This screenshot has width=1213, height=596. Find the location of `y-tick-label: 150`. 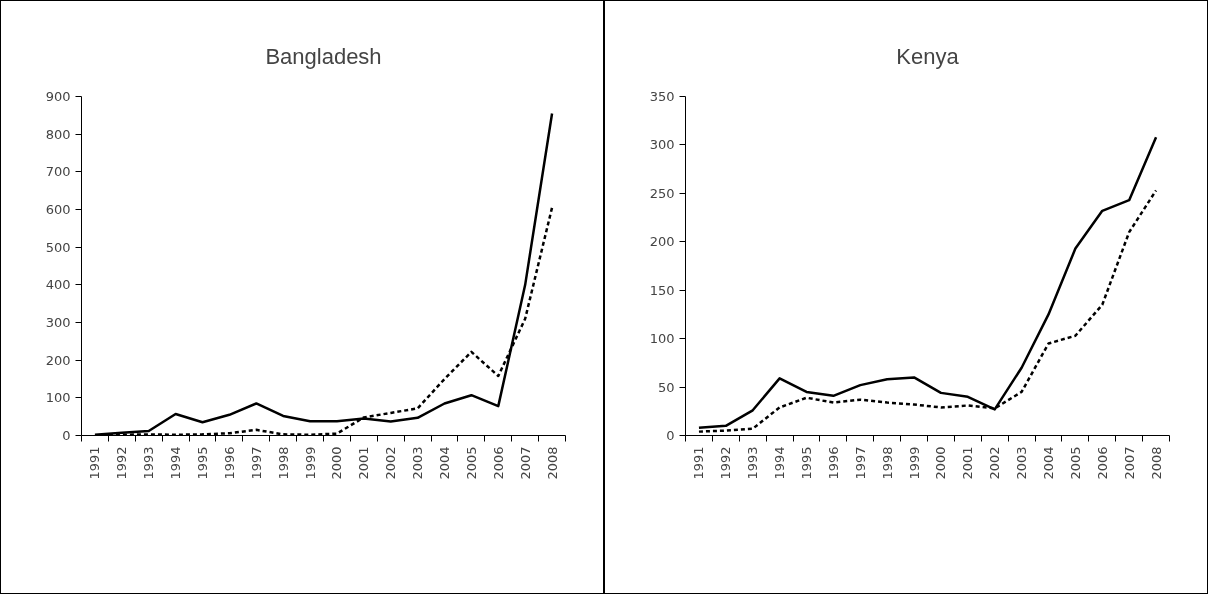

y-tick-label: 150 is located at coordinates (662, 290).